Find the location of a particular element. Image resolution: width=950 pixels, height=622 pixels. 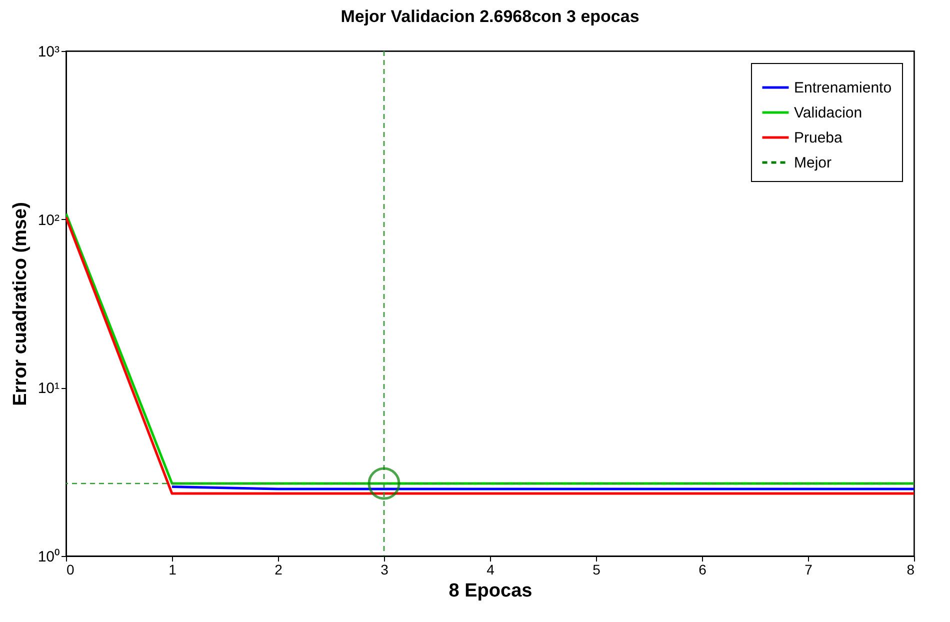

x-tick-label: 7 is located at coordinates (808, 570).